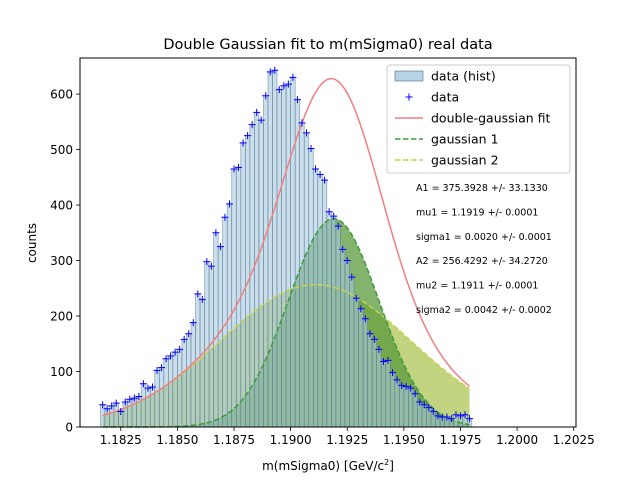  Describe the element at coordinates (61, 316) in the screenshot. I see `y-tick-label: 200` at that location.